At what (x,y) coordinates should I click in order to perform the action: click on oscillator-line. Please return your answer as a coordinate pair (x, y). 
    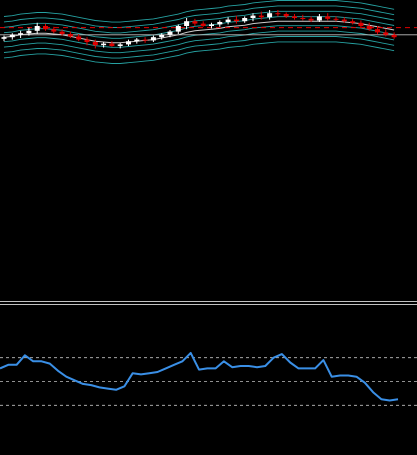
    Looking at the image, I should click on (199, 376).